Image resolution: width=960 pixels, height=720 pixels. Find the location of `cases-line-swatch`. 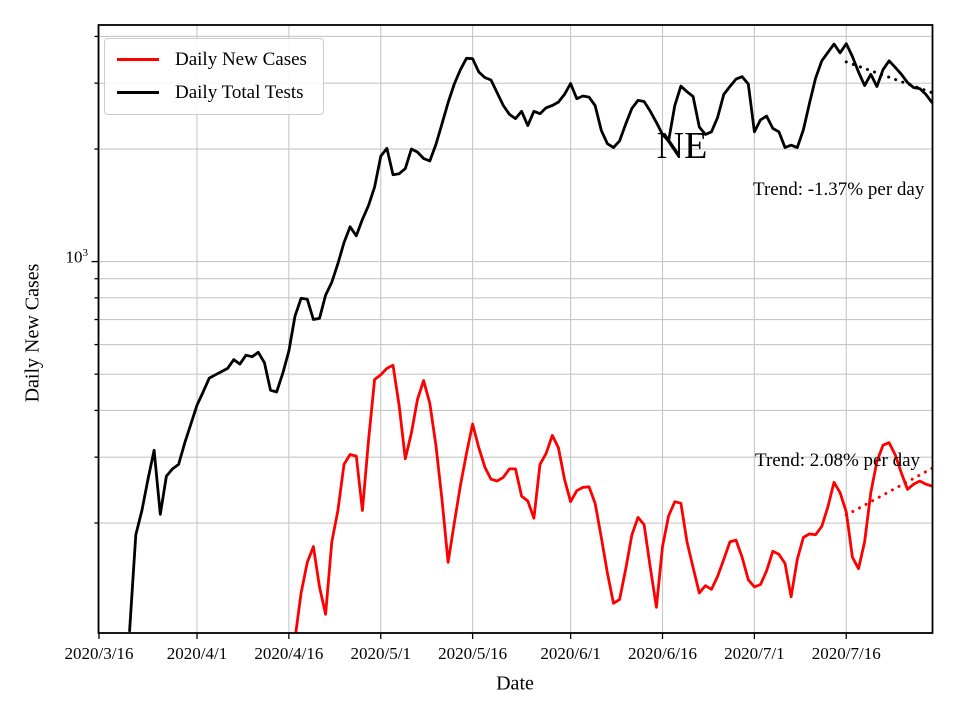

cases-line-swatch is located at coordinates (138, 60).